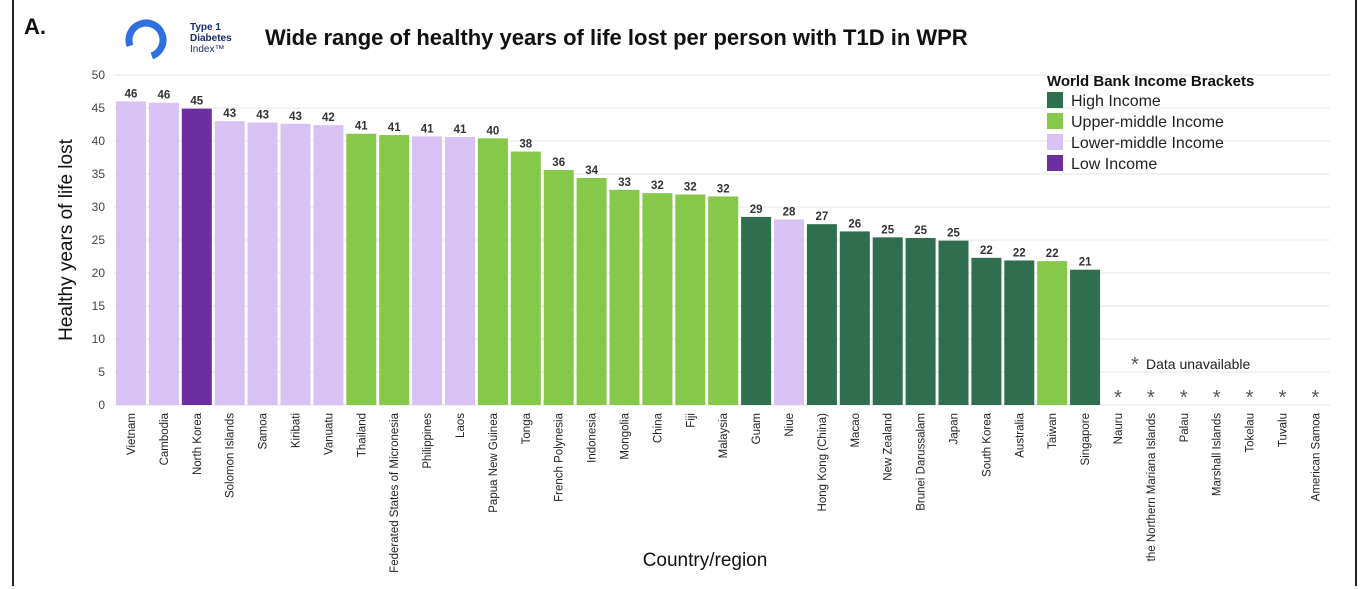 This screenshot has width=1366, height=589. I want to click on value-label: 28, so click(789, 213).